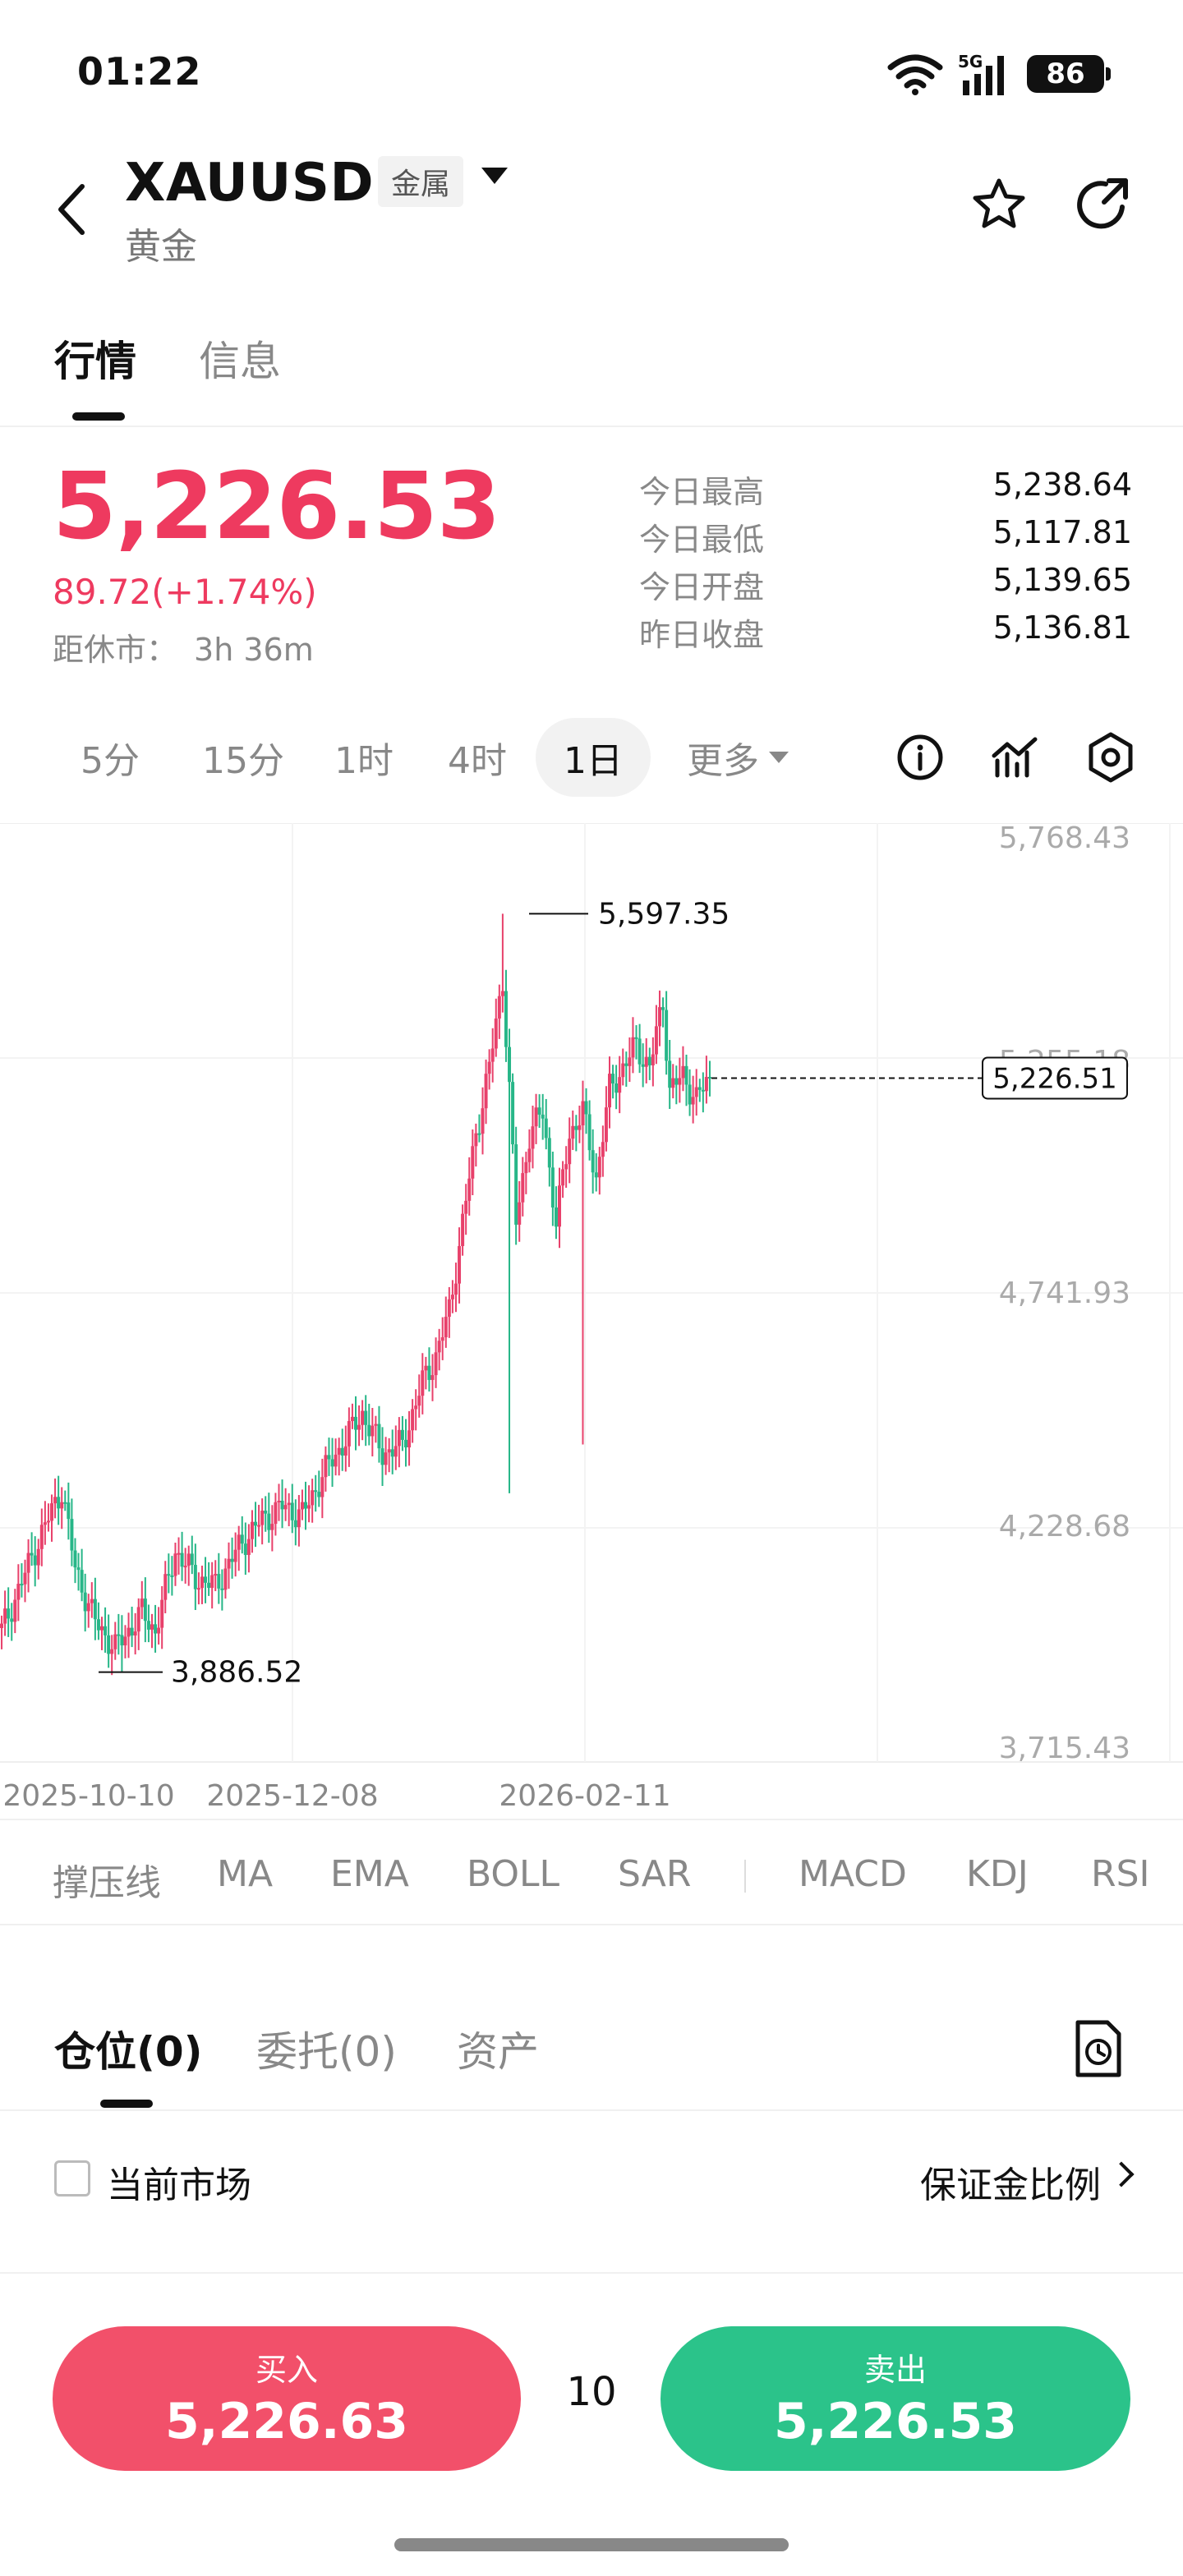 This screenshot has width=1183, height=2576. I want to click on tab-market: 行情, so click(95, 362).